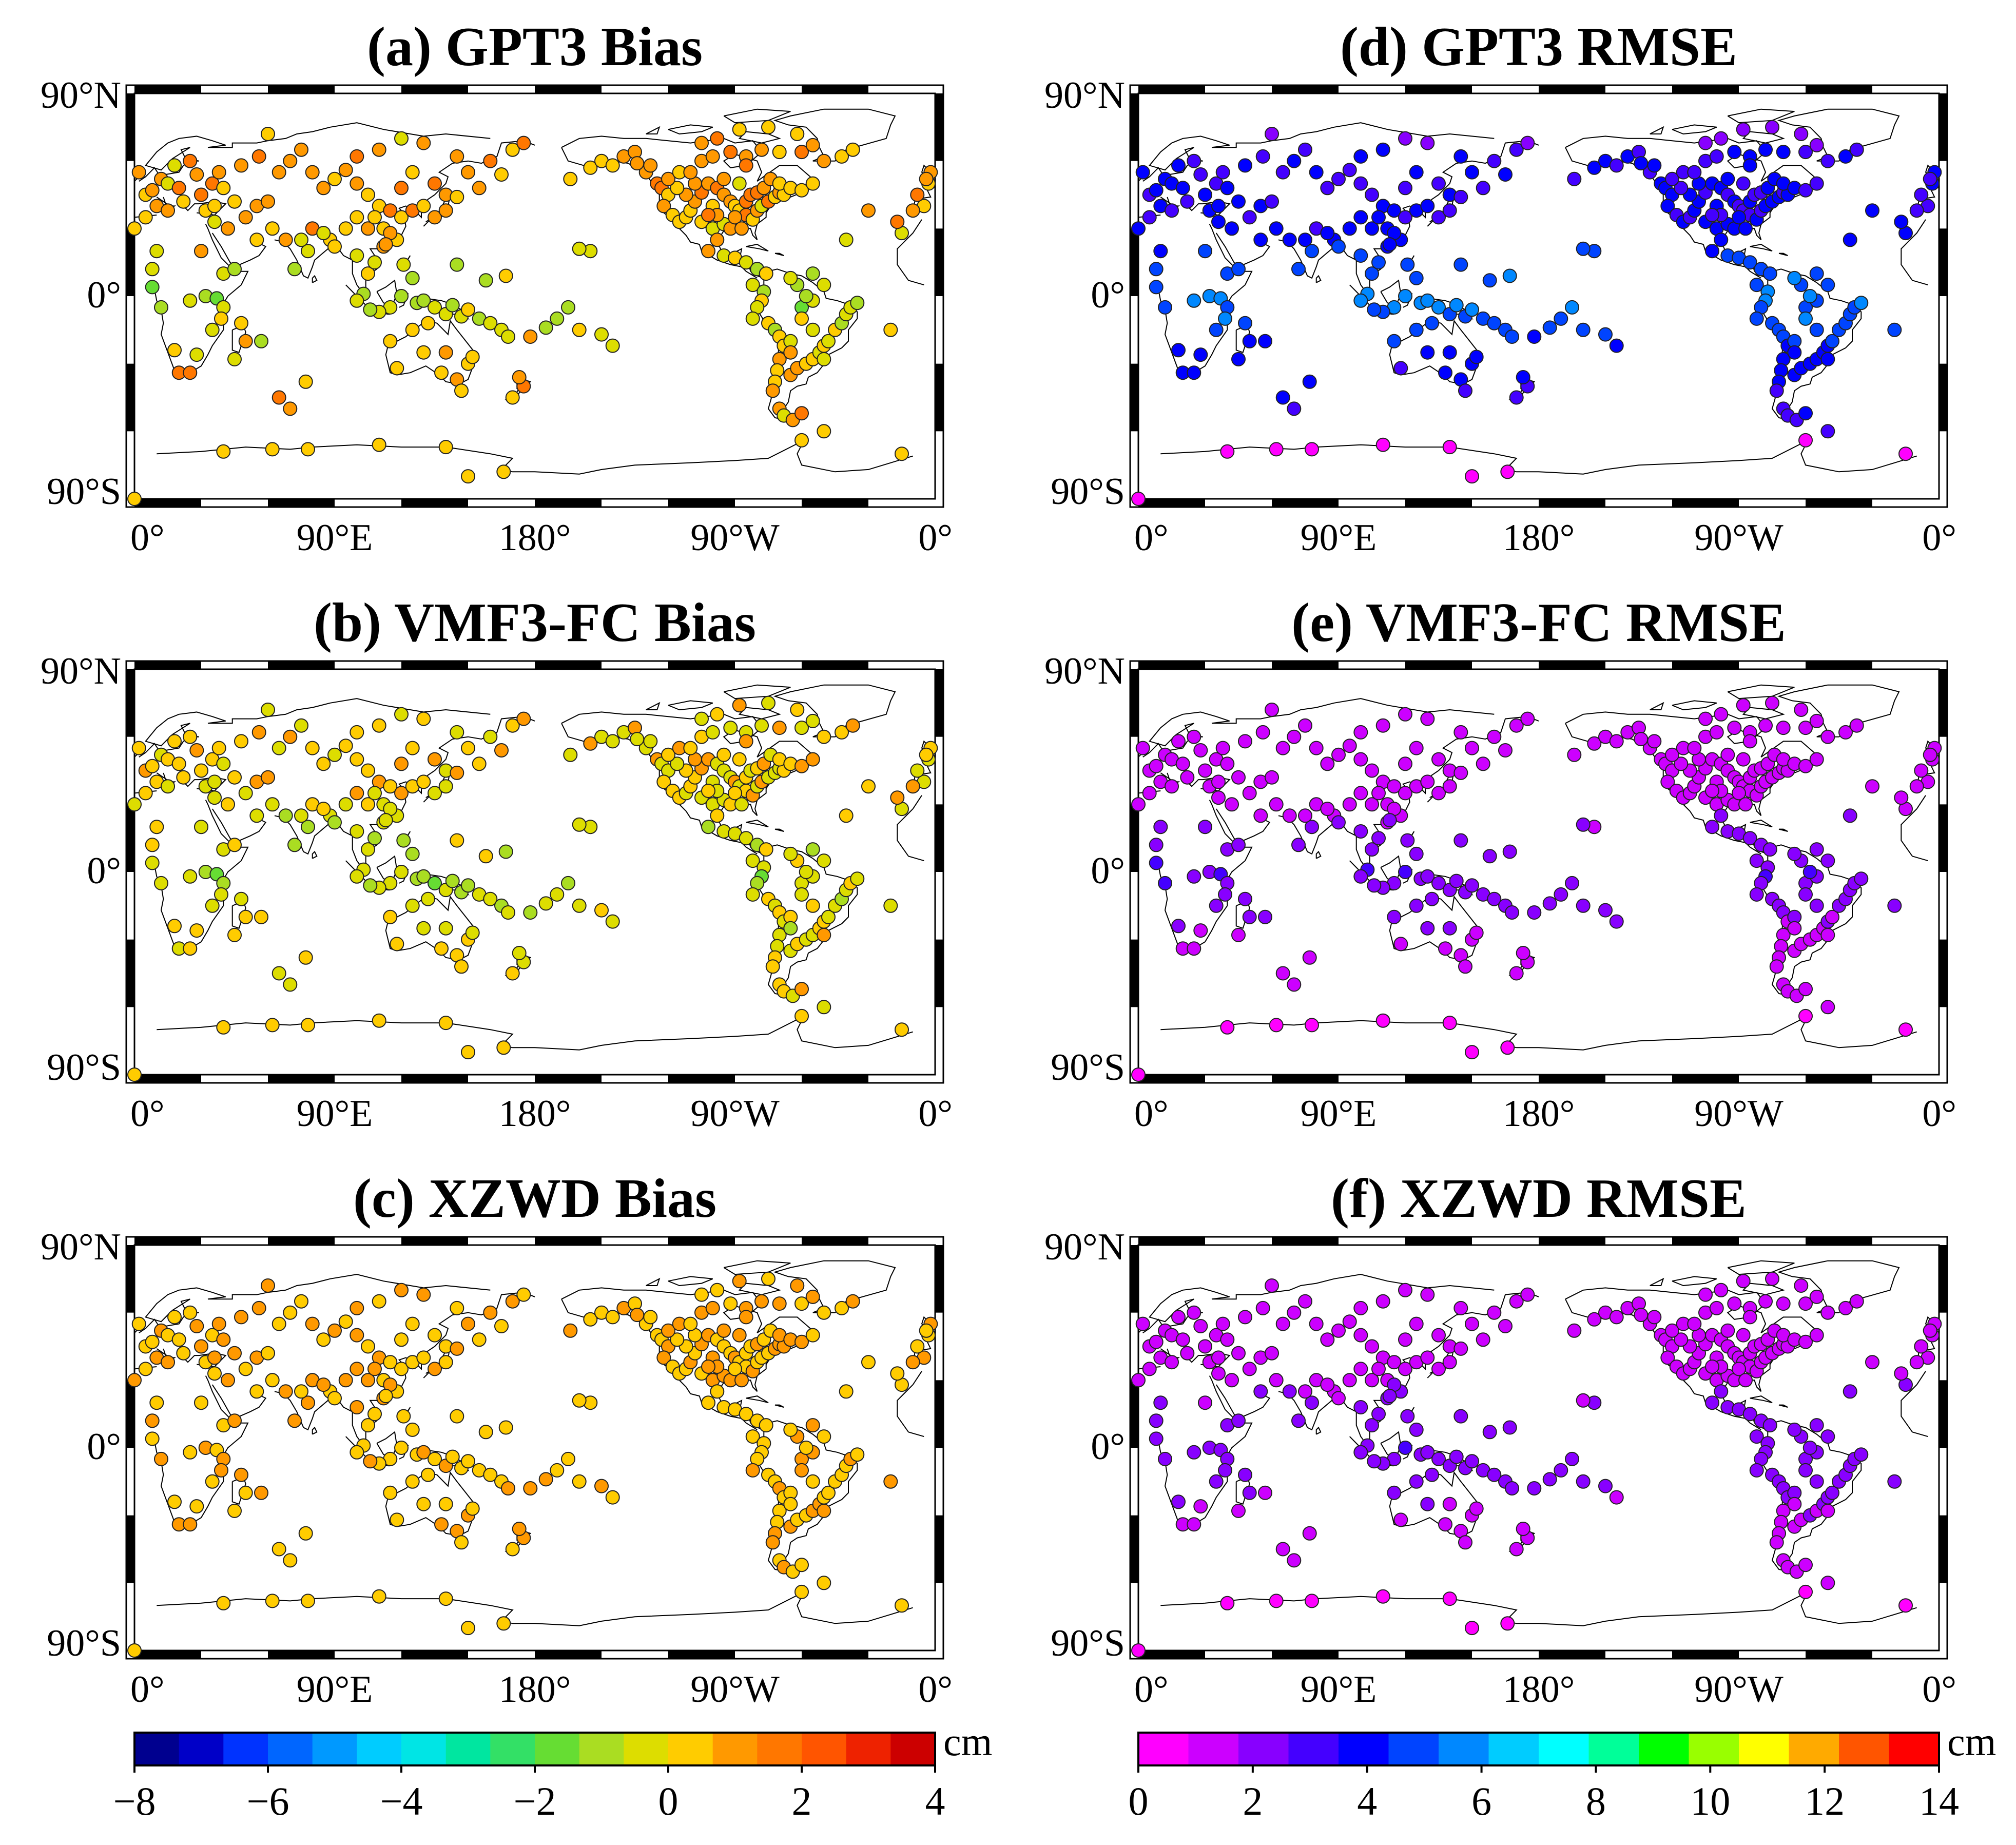 The height and width of the screenshot is (1845, 2016). Describe the element at coordinates (535, 1690) in the screenshot. I see `lon-tick-label: 180°` at that location.